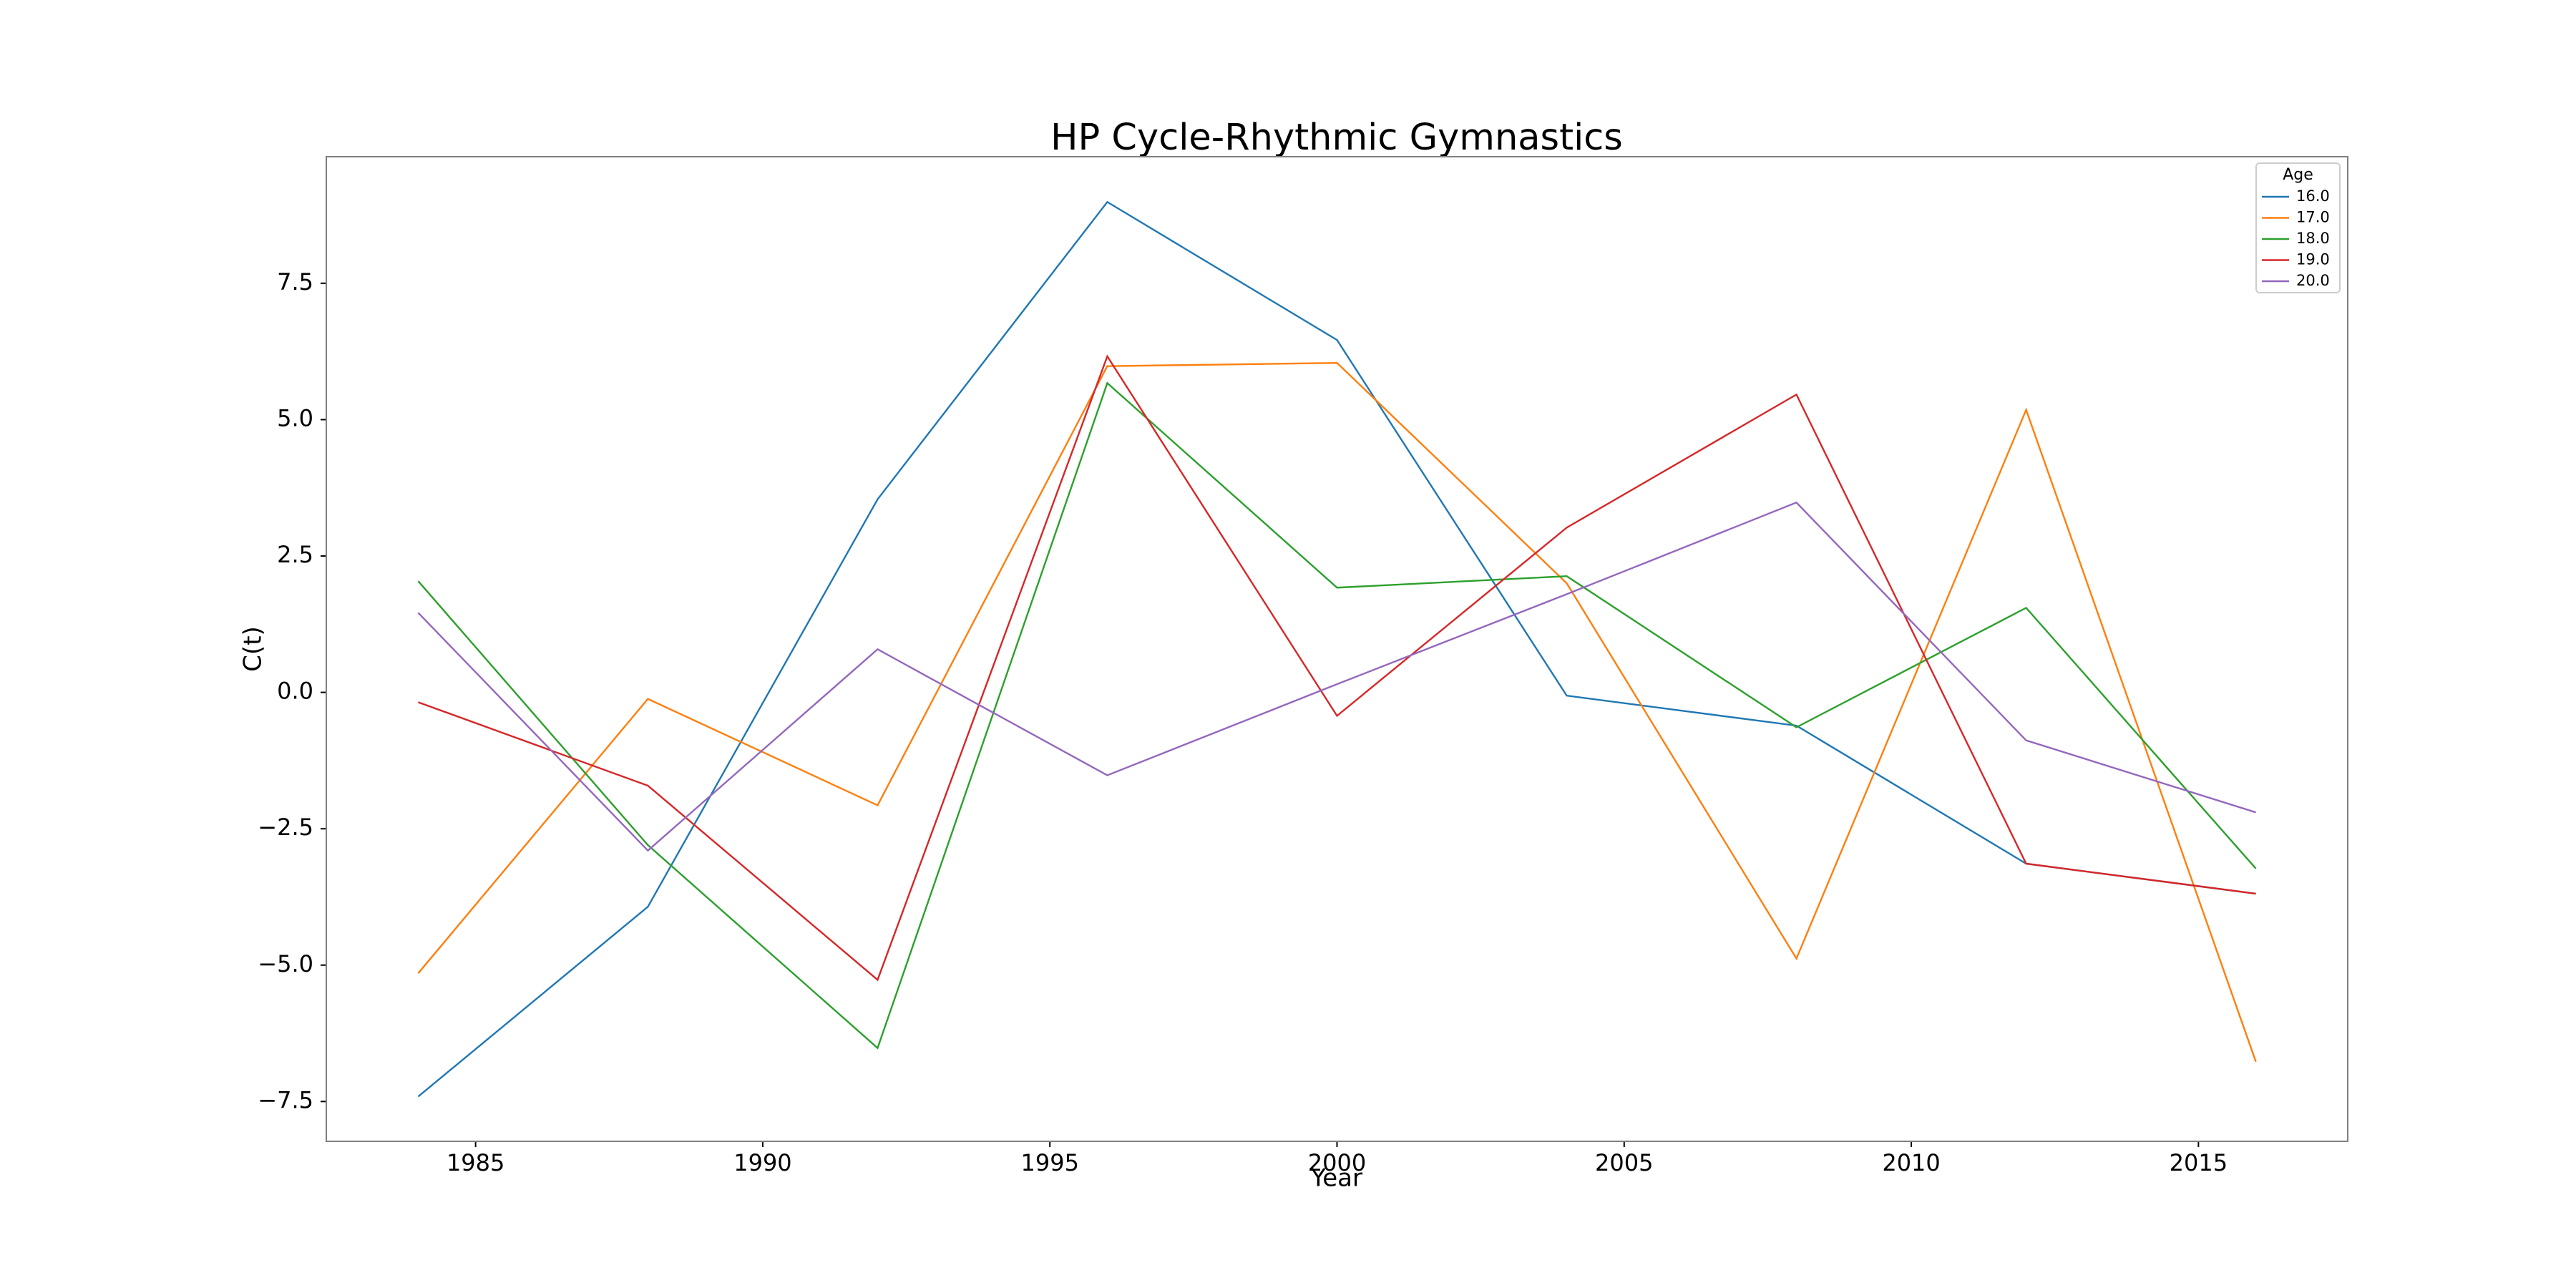  Describe the element at coordinates (295, 417) in the screenshot. I see `y-tick-label: 5.0` at that location.